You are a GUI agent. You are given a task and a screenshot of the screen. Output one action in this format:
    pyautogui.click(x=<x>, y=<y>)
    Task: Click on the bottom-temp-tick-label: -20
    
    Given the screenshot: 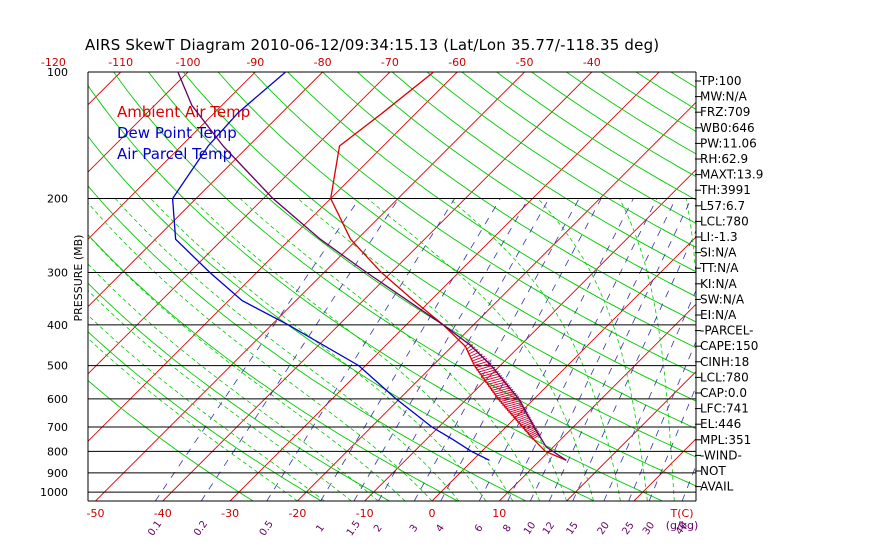 What is the action you would take?
    pyautogui.click(x=297, y=513)
    